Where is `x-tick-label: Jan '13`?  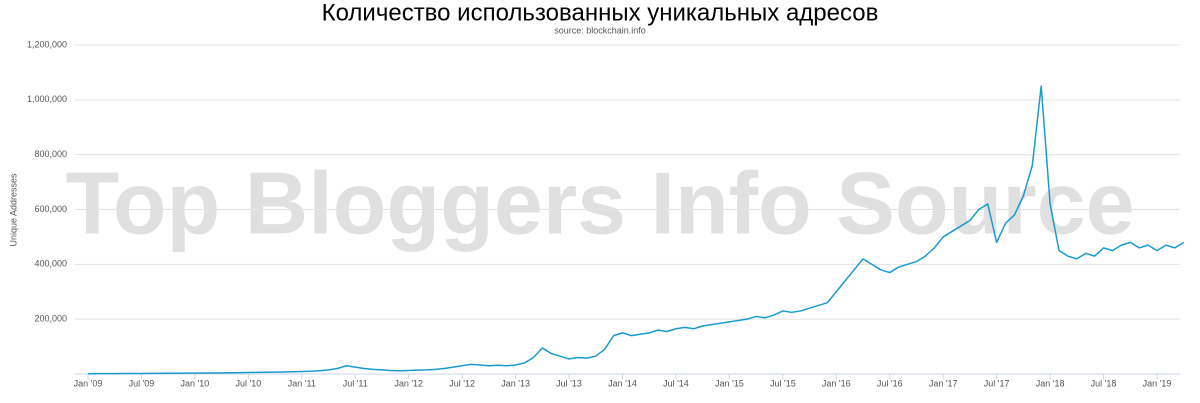 x-tick-label: Jan '13 is located at coordinates (515, 383).